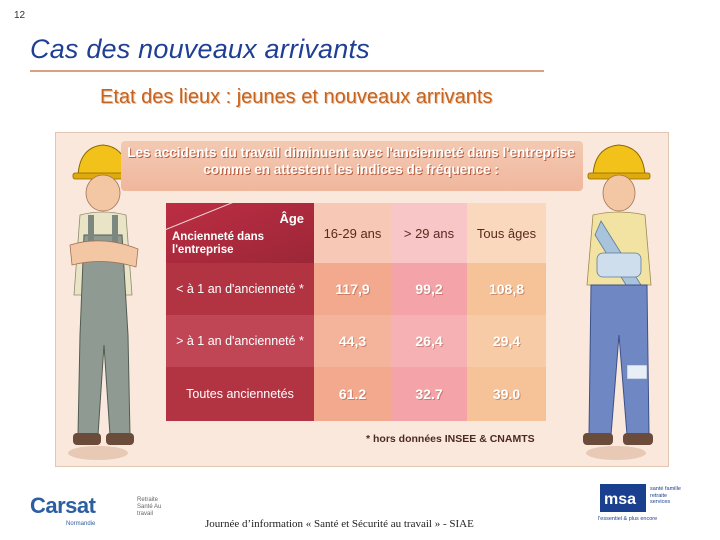 This screenshot has height=540, width=720. Describe the element at coordinates (240, 289) in the screenshot. I see `row-header-under-1-year: < à 1 an d'ancienneté *` at that location.